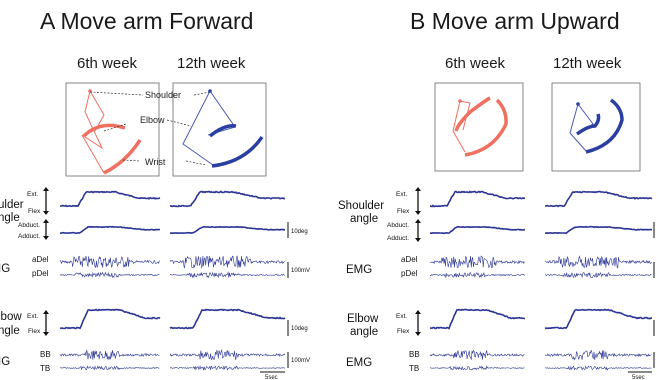  Describe the element at coordinates (271, 377) in the screenshot. I see `scale-label-sec-a: 5sec` at that location.